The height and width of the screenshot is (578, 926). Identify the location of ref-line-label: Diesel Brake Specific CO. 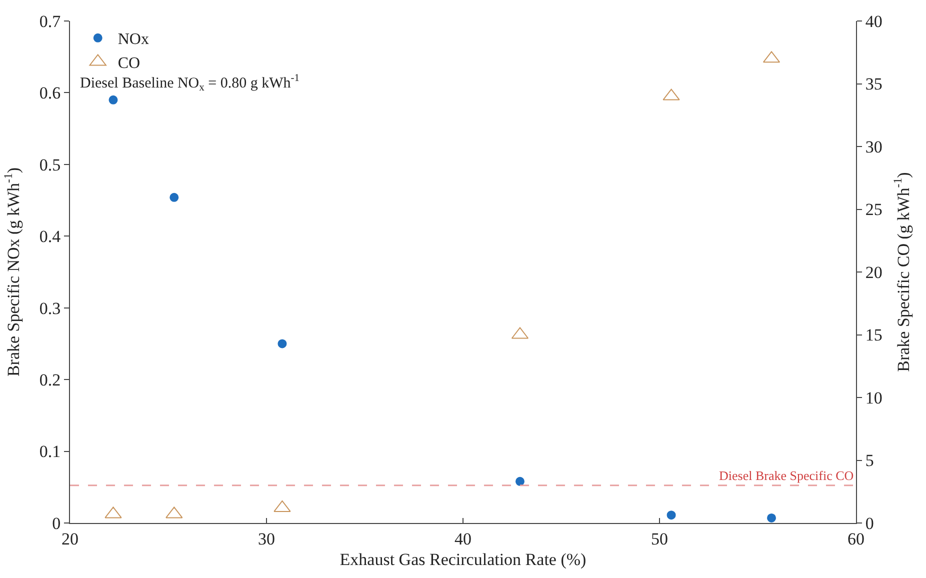
(786, 475).